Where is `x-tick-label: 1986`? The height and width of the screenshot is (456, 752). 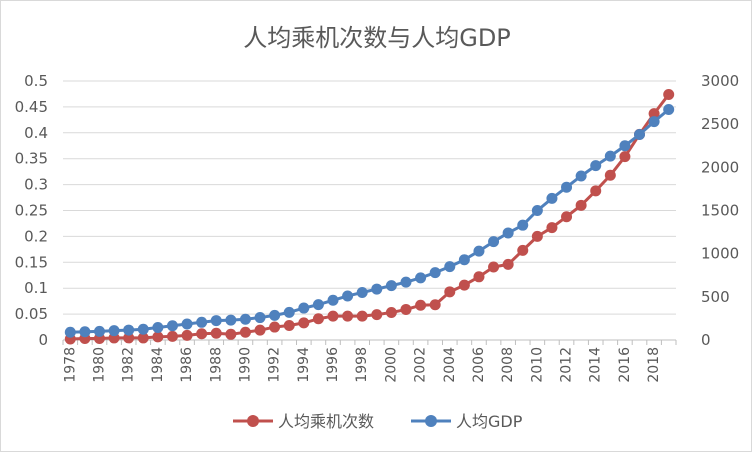
x-tick-label: 1986 is located at coordinates (187, 365).